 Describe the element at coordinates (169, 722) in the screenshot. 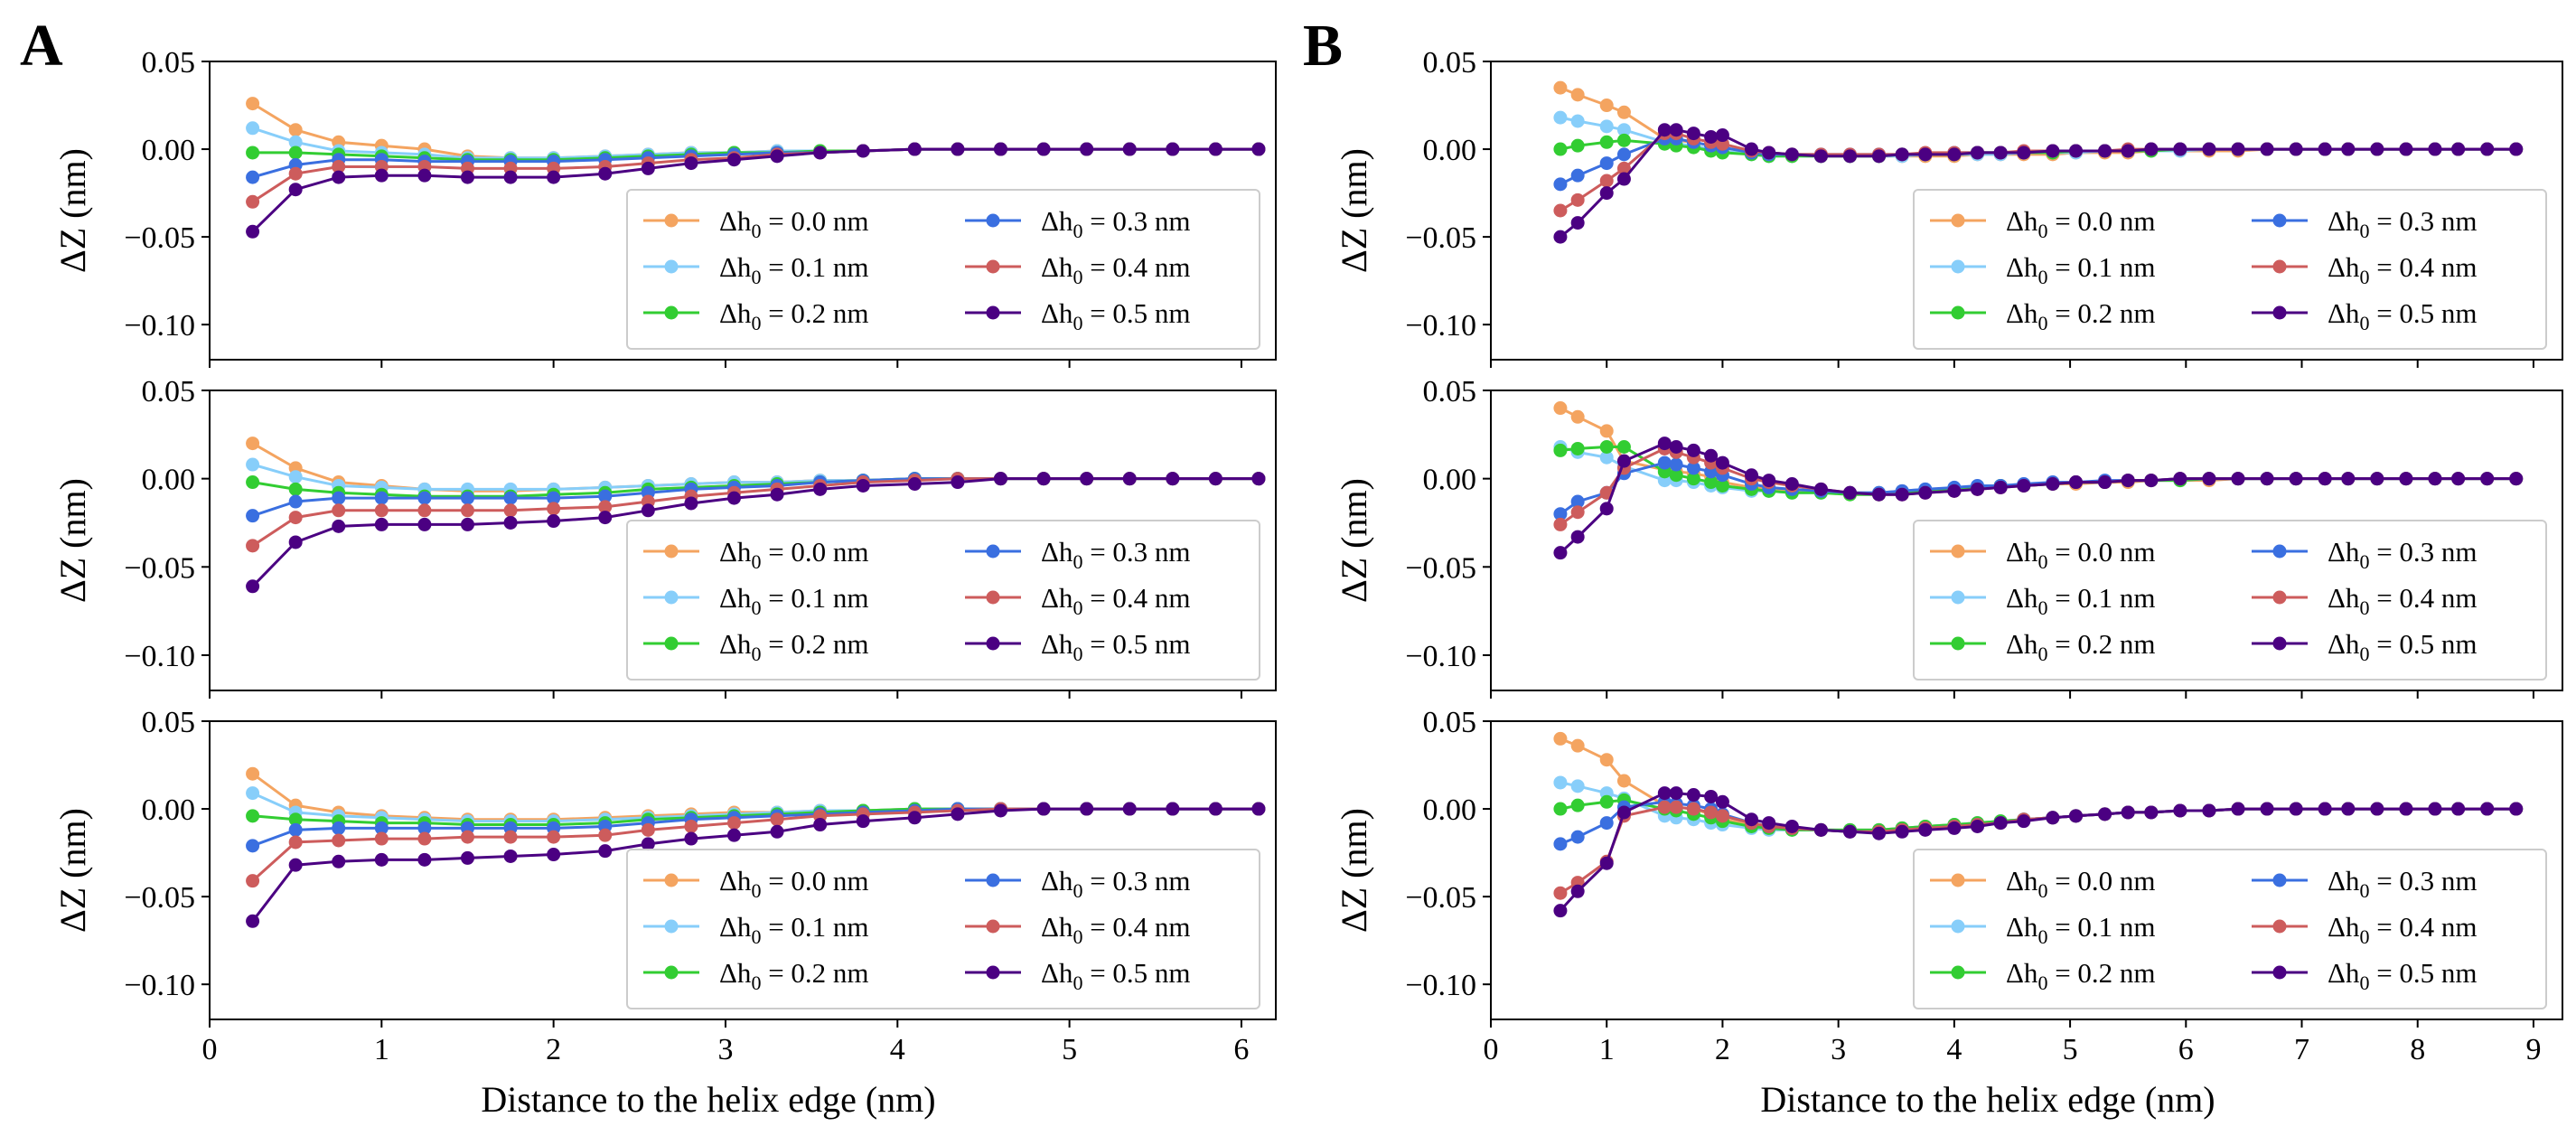

I see `y-tick-label: 0.05` at that location.